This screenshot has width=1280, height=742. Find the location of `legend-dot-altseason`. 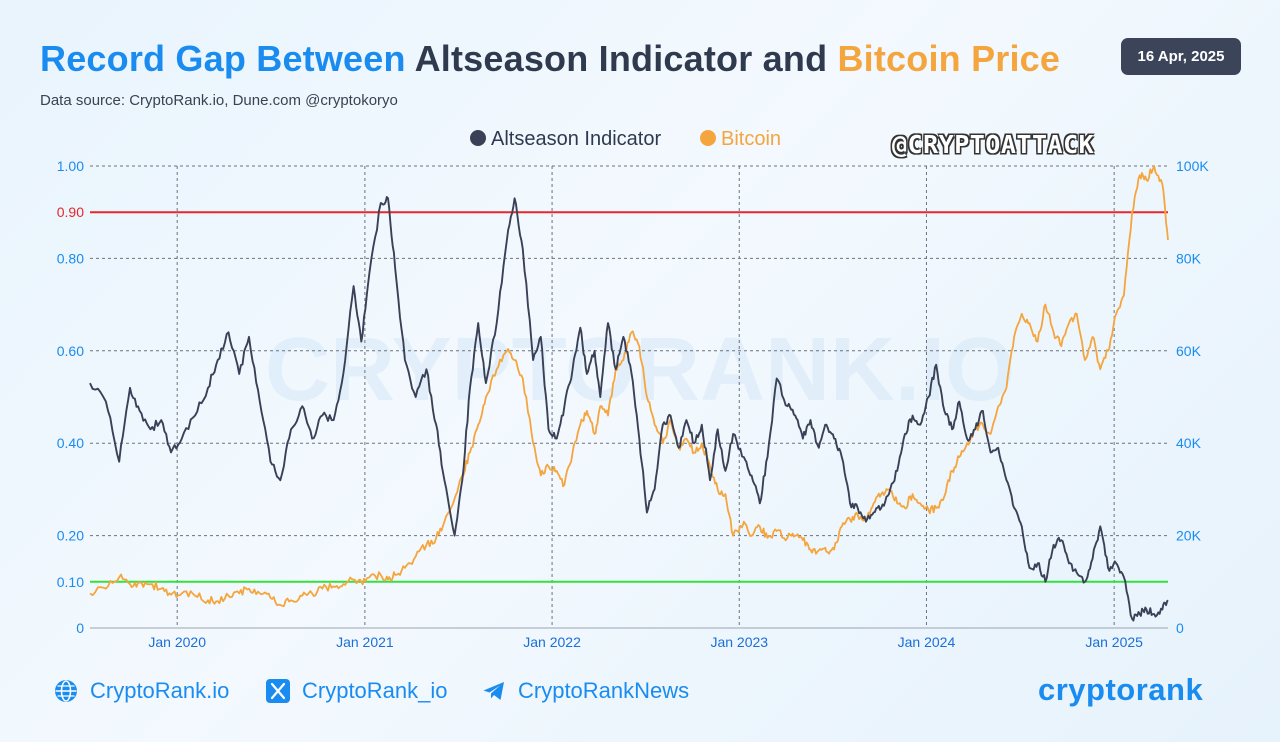

legend-dot-altseason is located at coordinates (478, 138).